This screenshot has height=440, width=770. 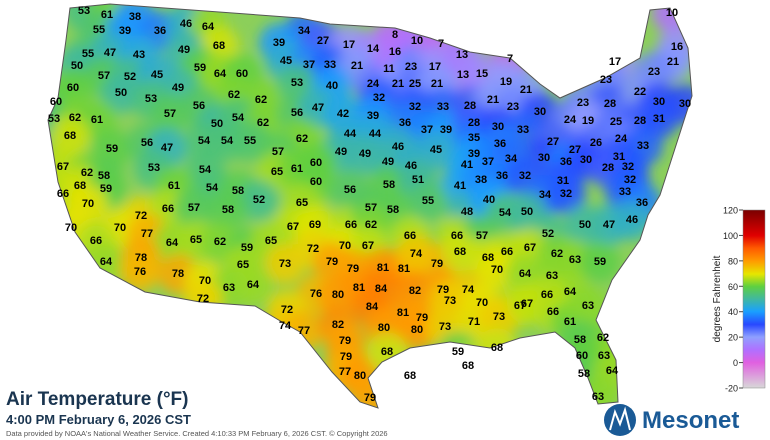 What do you see at coordinates (389, 69) in the screenshot?
I see `station-value: 11` at bounding box center [389, 69].